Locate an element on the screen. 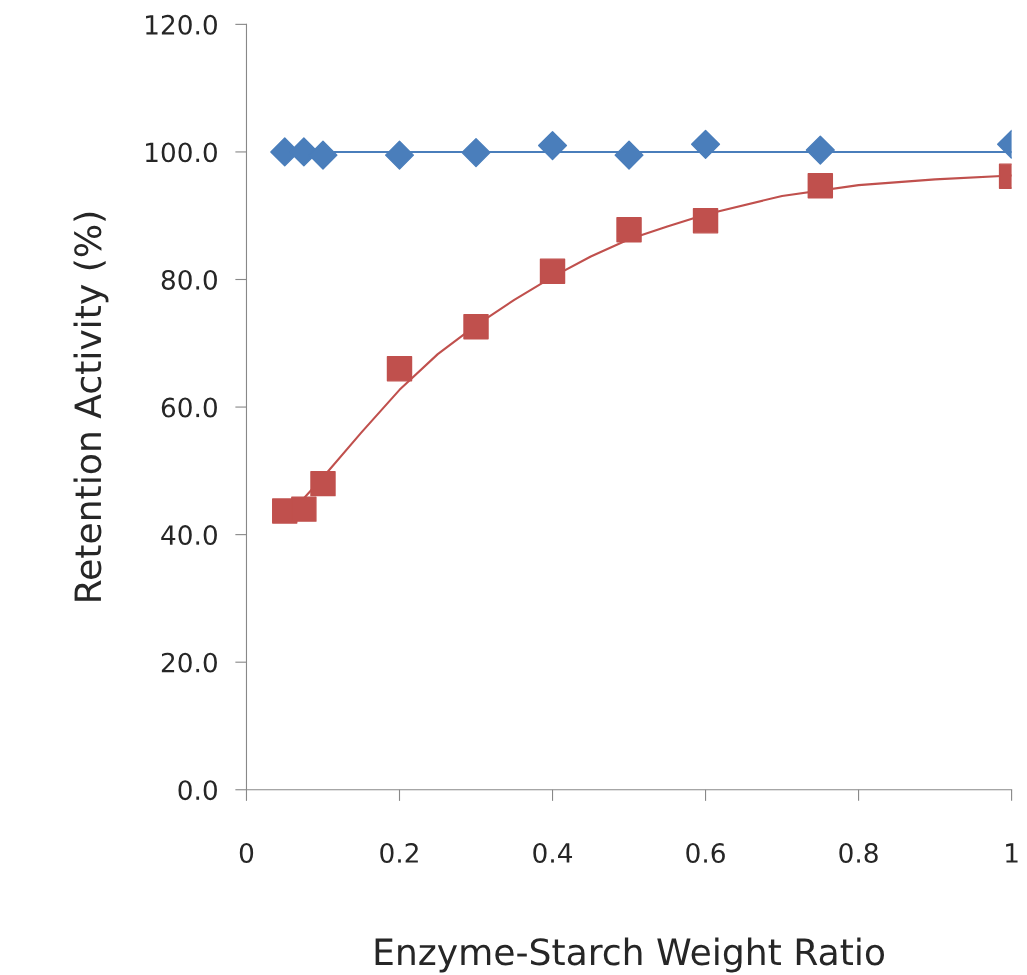 The width and height of the screenshot is (1027, 975). x-tick-label: 0.8 is located at coordinates (858, 852).